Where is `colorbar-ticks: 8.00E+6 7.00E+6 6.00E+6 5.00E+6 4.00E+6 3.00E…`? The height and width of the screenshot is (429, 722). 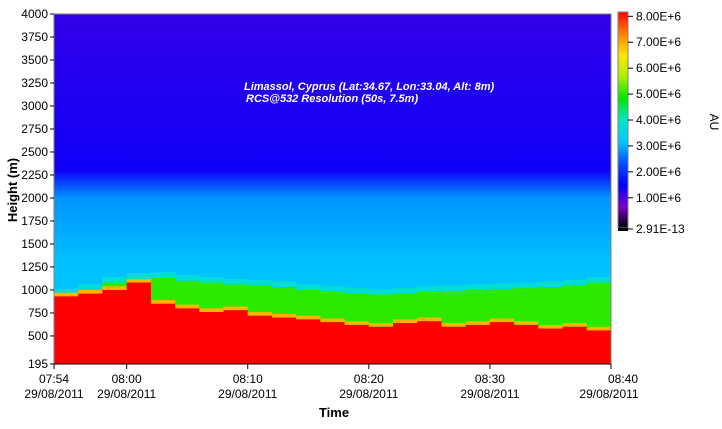
colorbar-ticks: 8.00E+6 7.00E+6 6.00E+6 5.00E+6 4.00E+6 3.00E… is located at coordinates (656, 122).